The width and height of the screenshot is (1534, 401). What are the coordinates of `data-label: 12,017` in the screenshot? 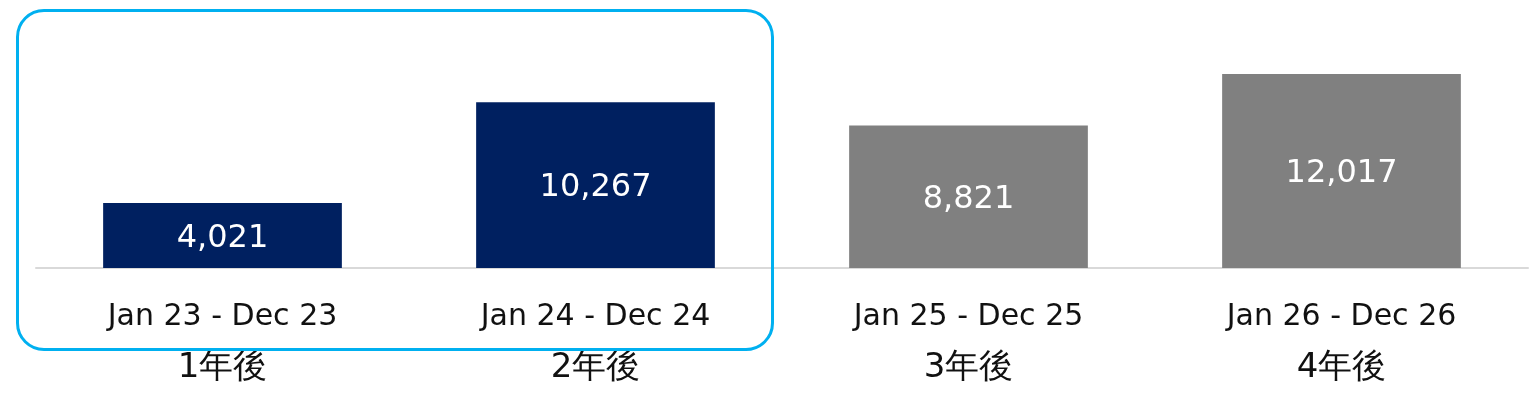 It's located at (1341, 171).